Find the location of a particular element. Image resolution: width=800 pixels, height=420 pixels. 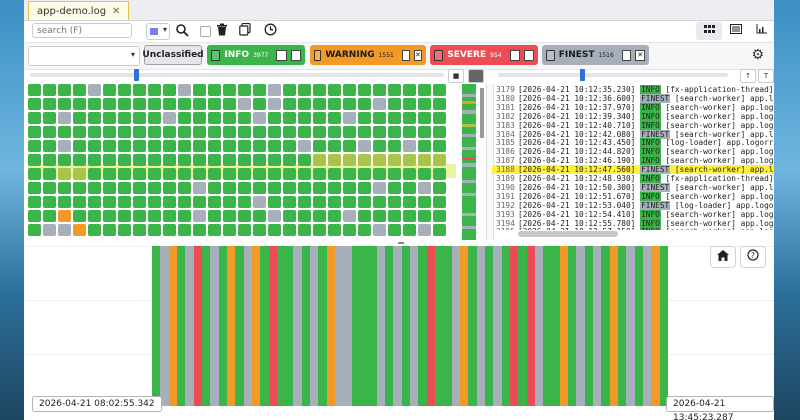

copy-icon is located at coordinates (245, 31).